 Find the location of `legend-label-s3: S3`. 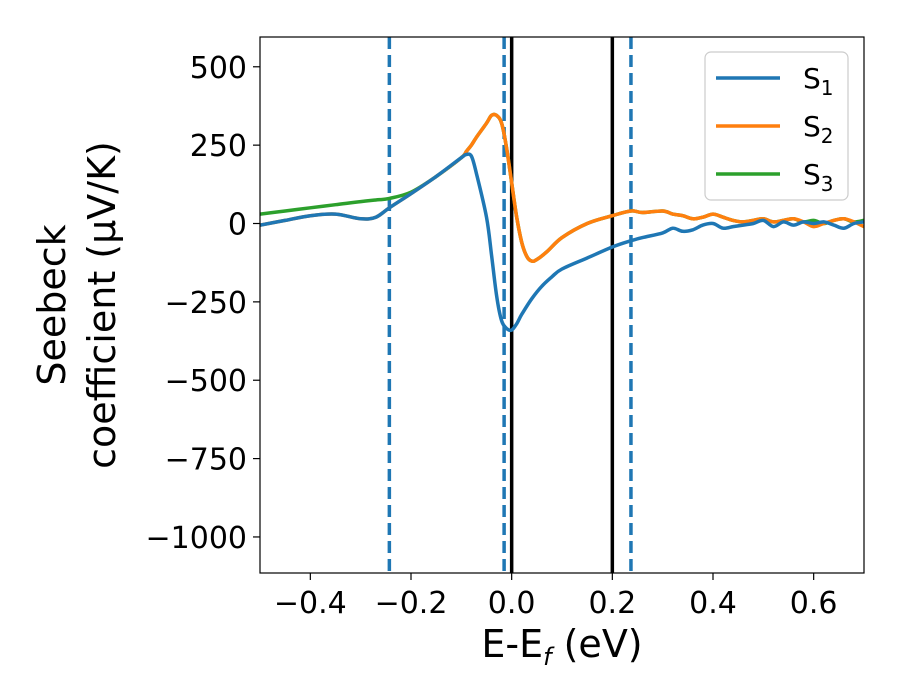

legend-label-s3: S3 is located at coordinates (818, 177).